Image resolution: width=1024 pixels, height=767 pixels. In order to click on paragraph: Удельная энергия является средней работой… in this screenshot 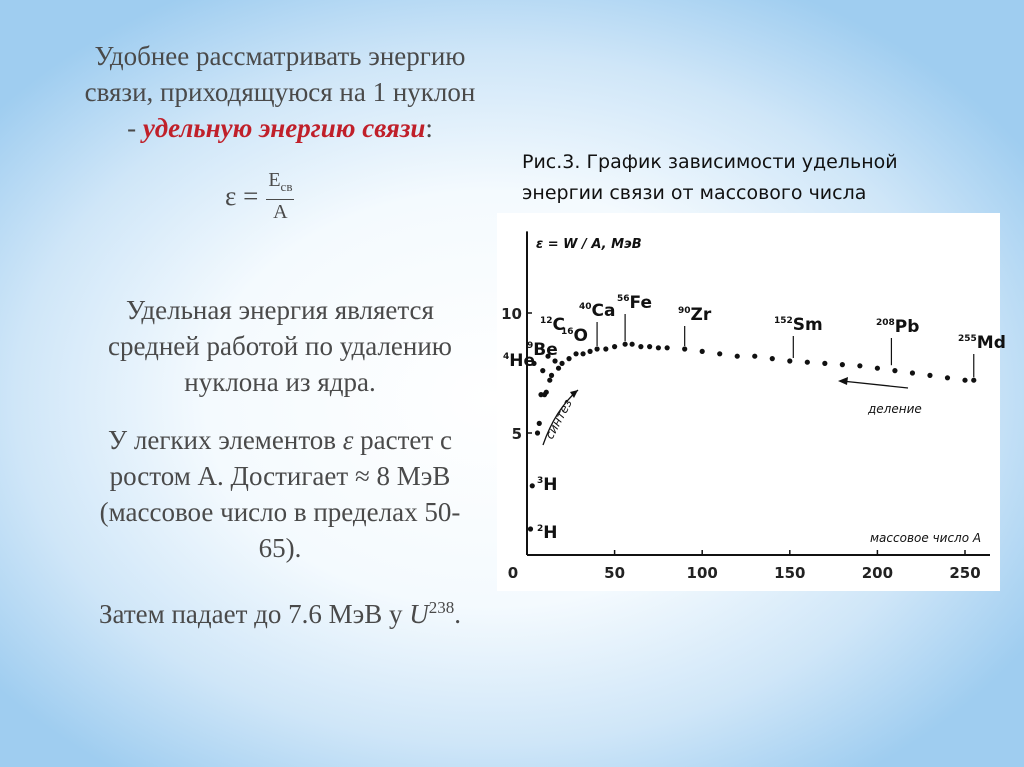, I will do `click(280, 346)`.